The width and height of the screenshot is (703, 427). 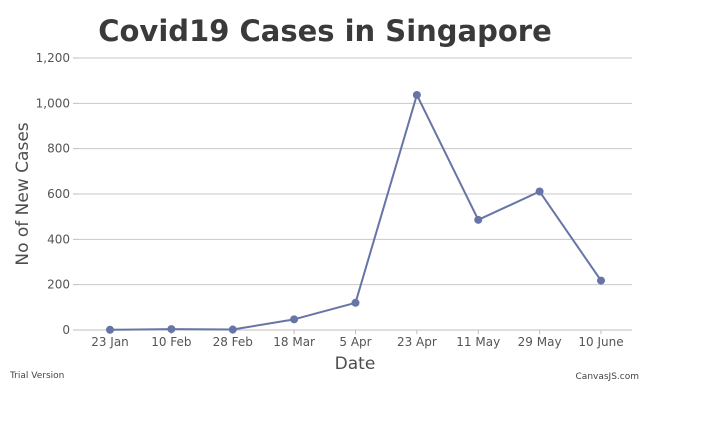 I want to click on y-tick-label: 1,200, so click(x=53, y=58).